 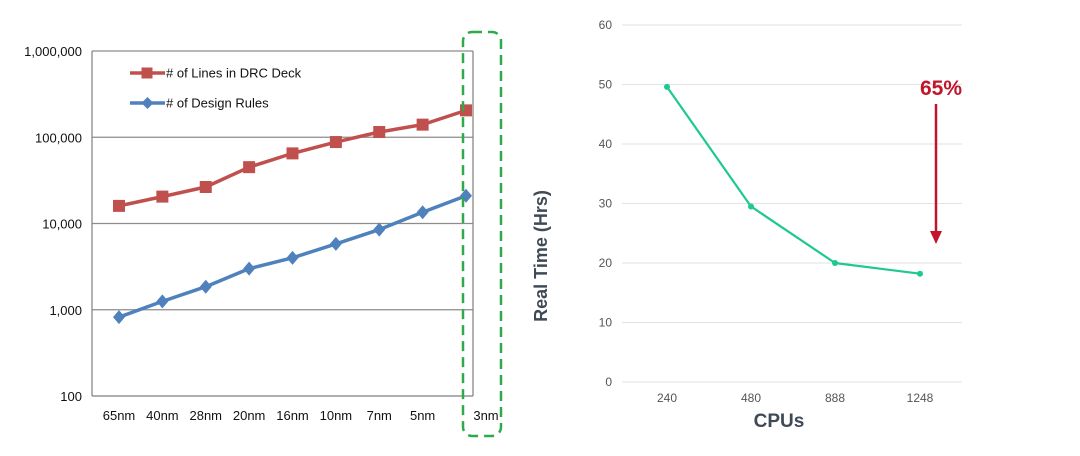 What do you see at coordinates (485, 415) in the screenshot?
I see `left-x-tick-label: 3nm` at bounding box center [485, 415].